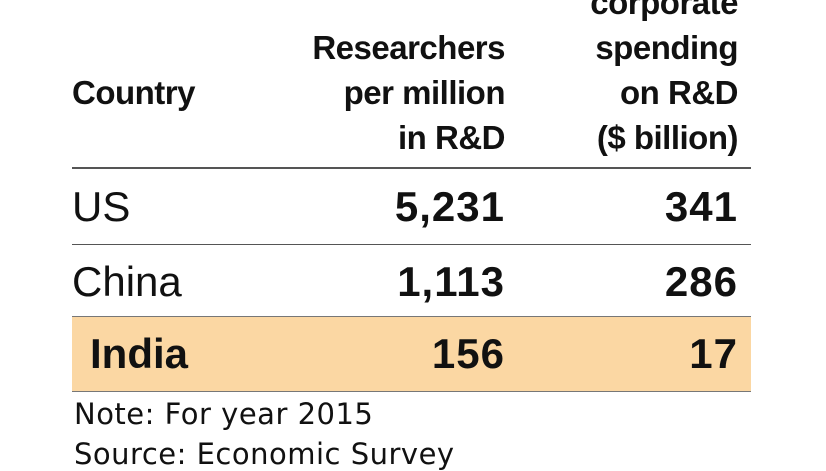 Image resolution: width=826 pixels, height=471 pixels. I want to click on header-researchers: Researchers per million in R&D, so click(408, 92).